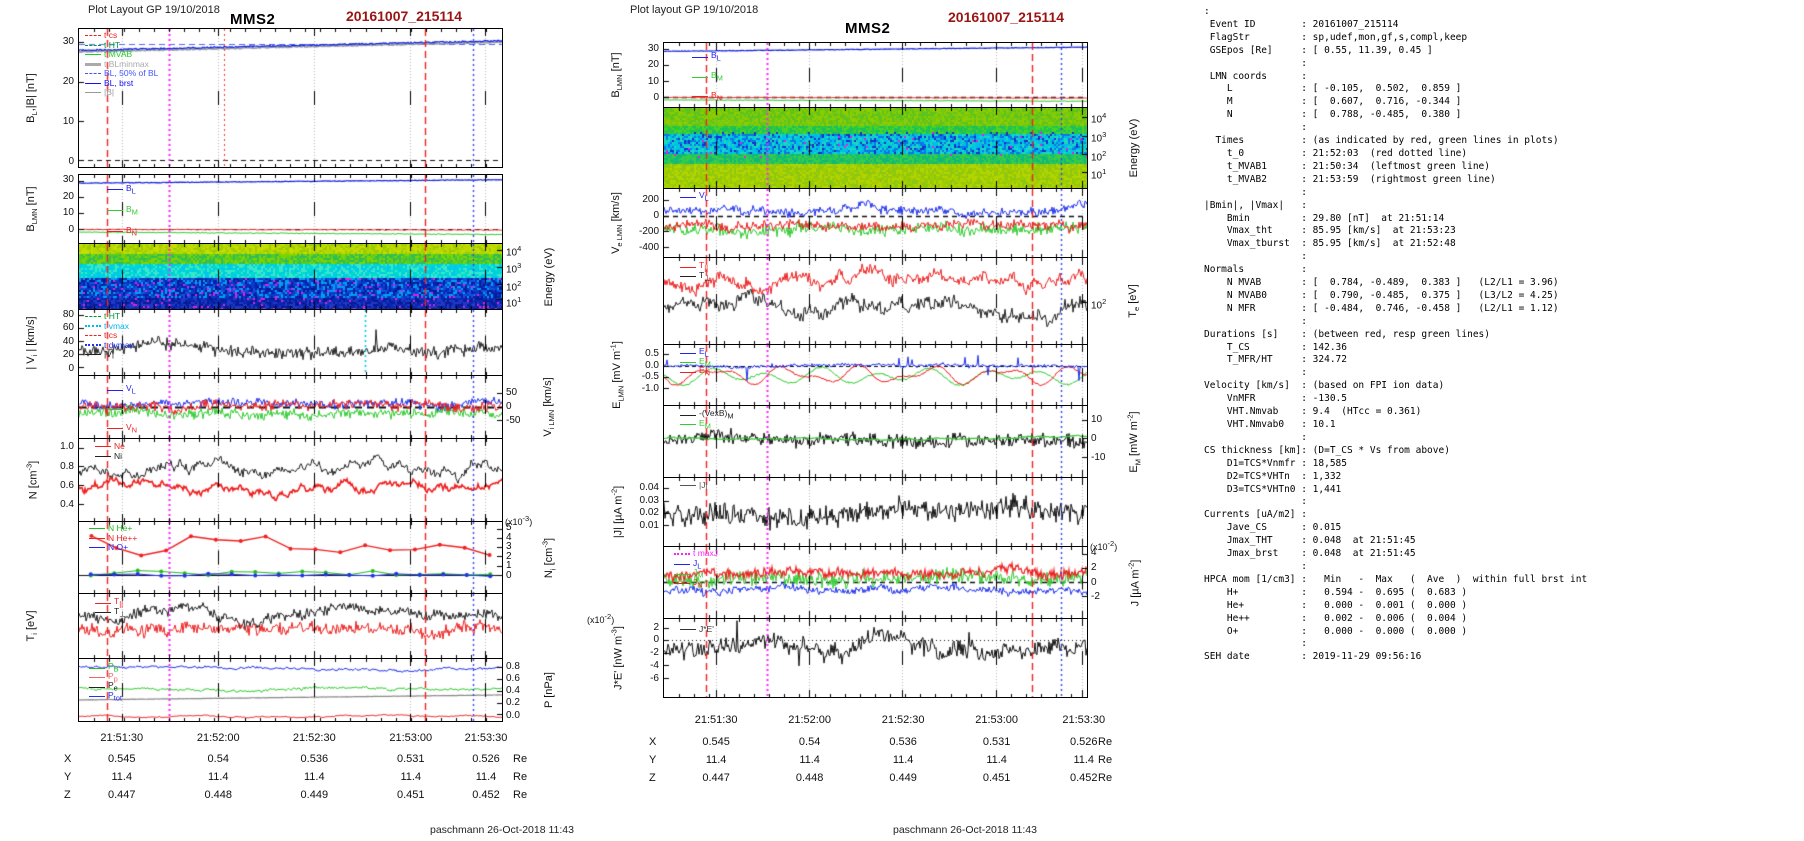  I want to click on legend-label: T⊥, so click(120, 612).